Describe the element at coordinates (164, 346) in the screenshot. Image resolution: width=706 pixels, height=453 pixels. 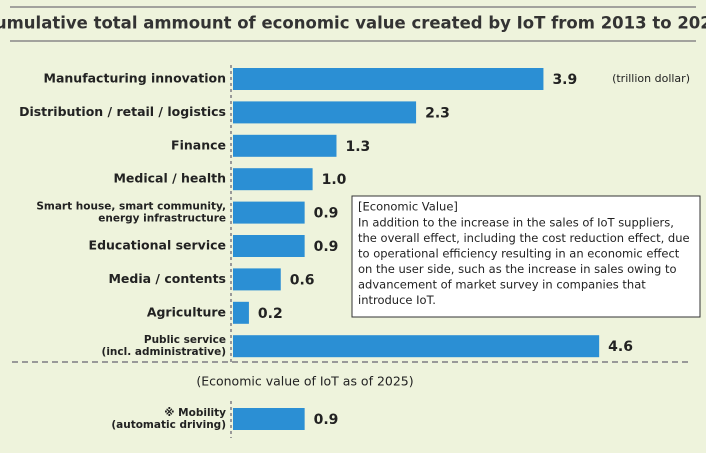
I see `category-label: Public service (incl. administrative)` at that location.